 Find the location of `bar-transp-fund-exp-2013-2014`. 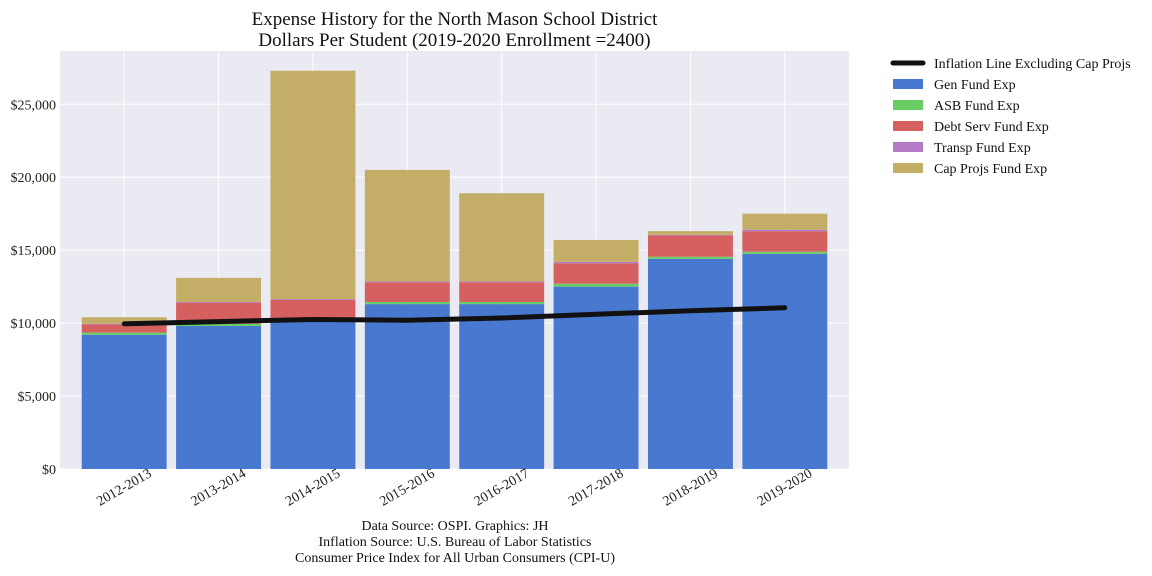

bar-transp-fund-exp-2013-2014 is located at coordinates (219, 302).